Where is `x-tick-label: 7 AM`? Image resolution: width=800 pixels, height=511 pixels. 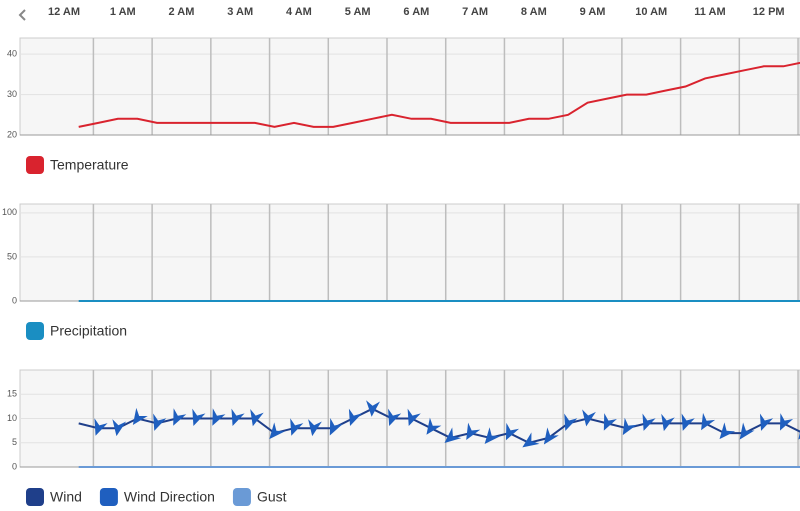 x-tick-label: 7 AM is located at coordinates (475, 12).